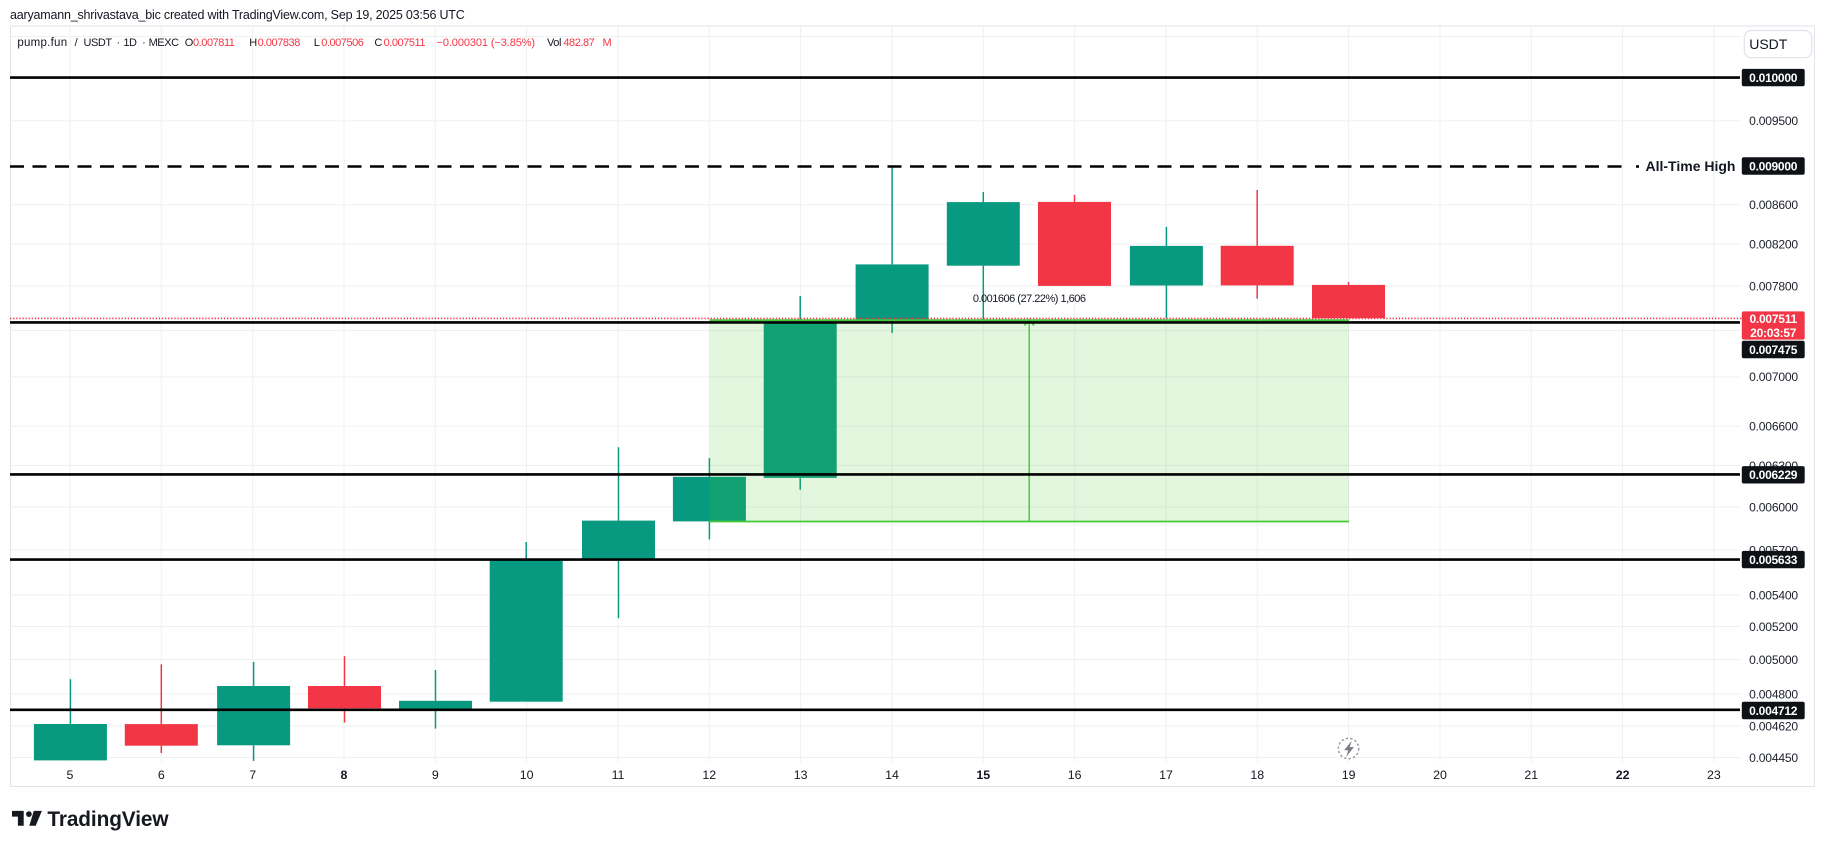 The image size is (1825, 854). Describe the element at coordinates (378, 43) in the screenshot. I see `svg-text: C` at that location.